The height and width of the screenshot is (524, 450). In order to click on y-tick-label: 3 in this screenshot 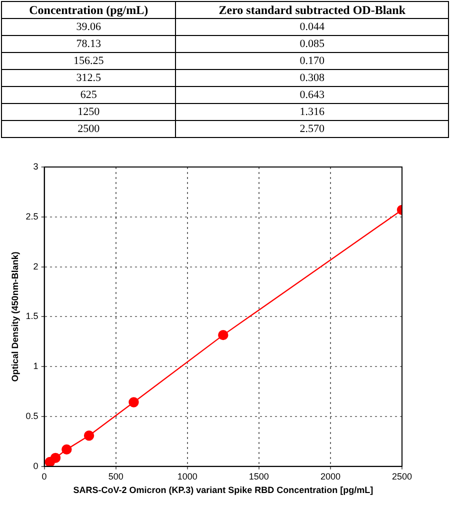, I will do `click(35, 166)`.